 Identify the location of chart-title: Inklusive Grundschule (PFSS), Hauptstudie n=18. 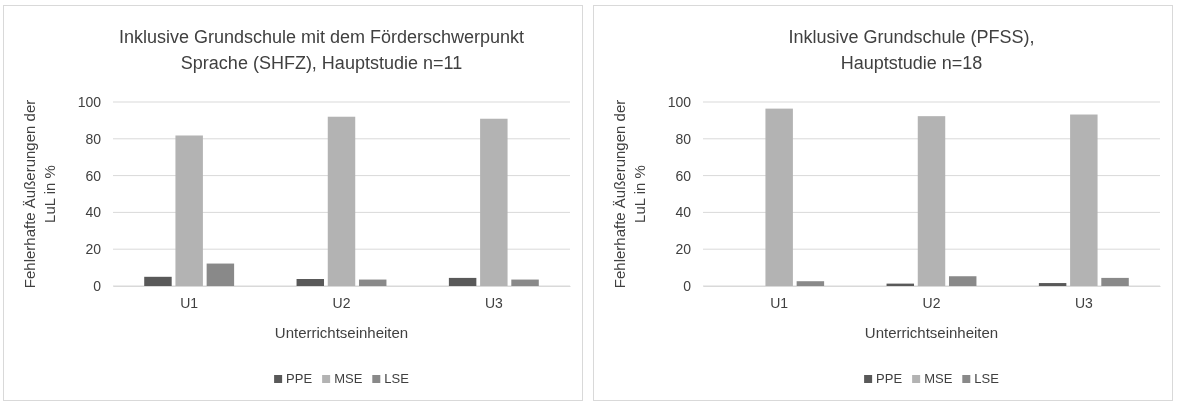
(911, 50).